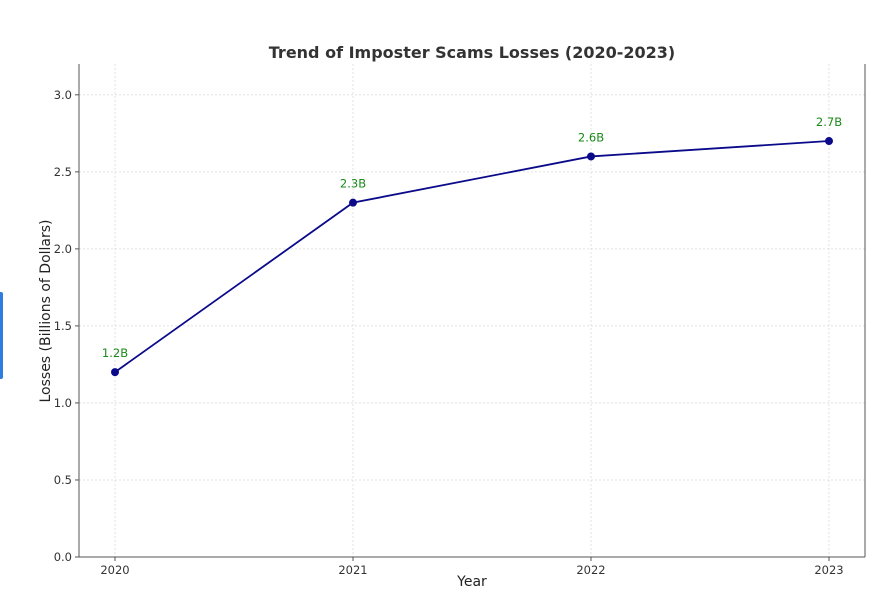 This screenshot has height=598, width=896. I want to click on data-label: 2.7B, so click(829, 122).